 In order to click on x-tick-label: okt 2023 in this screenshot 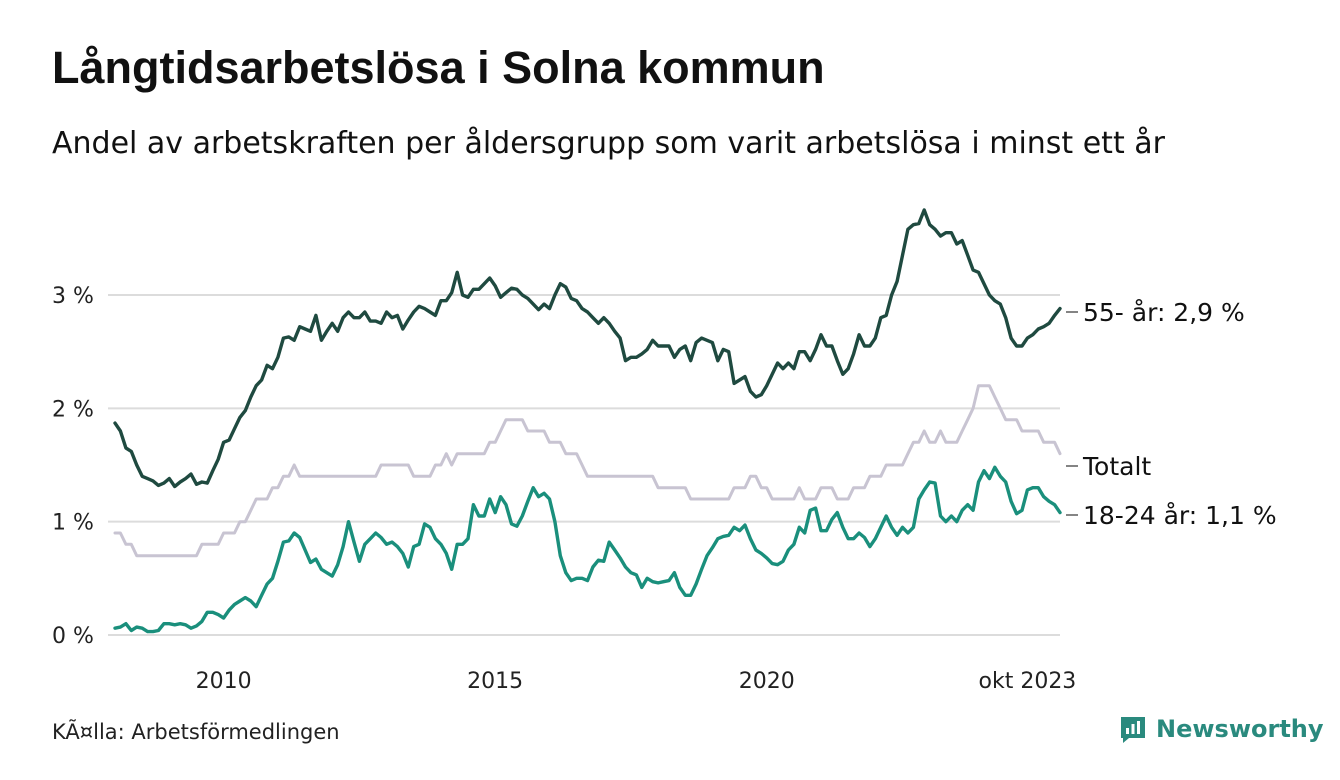, I will do `click(1028, 681)`.